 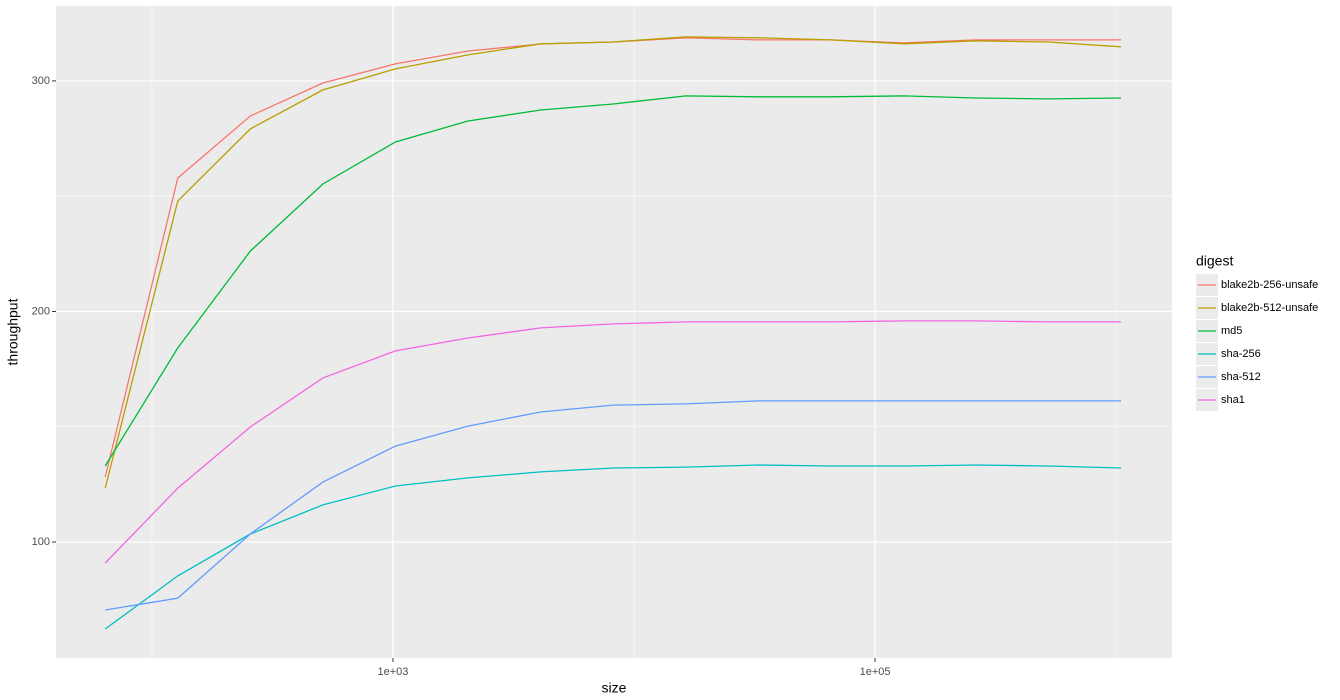 I want to click on legend-label: sha-256, so click(x=1241, y=354).